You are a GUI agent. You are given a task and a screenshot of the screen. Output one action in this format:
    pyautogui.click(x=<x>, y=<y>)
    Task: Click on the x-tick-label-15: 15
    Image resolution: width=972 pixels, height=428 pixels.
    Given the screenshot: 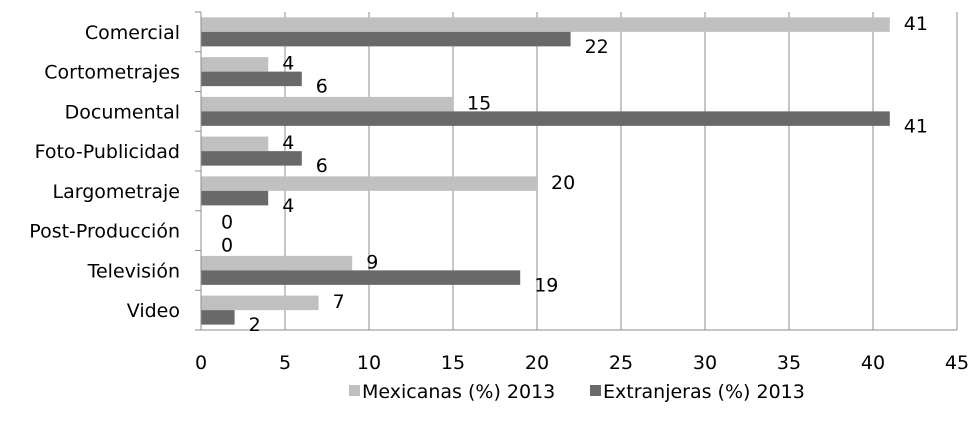 What is the action you would take?
    pyautogui.click(x=453, y=363)
    